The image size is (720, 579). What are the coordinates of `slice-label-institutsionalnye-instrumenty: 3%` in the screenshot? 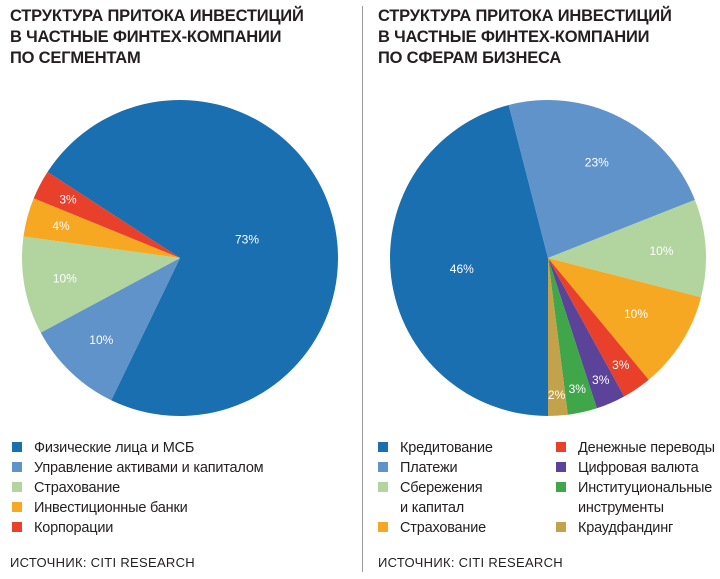 It's located at (578, 389).